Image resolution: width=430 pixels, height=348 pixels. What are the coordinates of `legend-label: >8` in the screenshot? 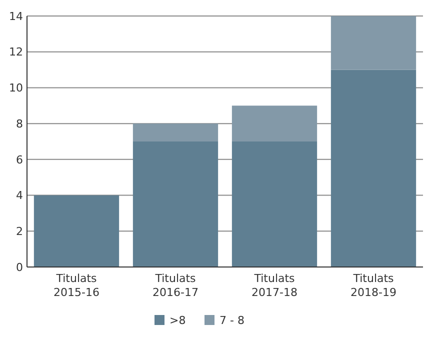 It's located at (178, 320).